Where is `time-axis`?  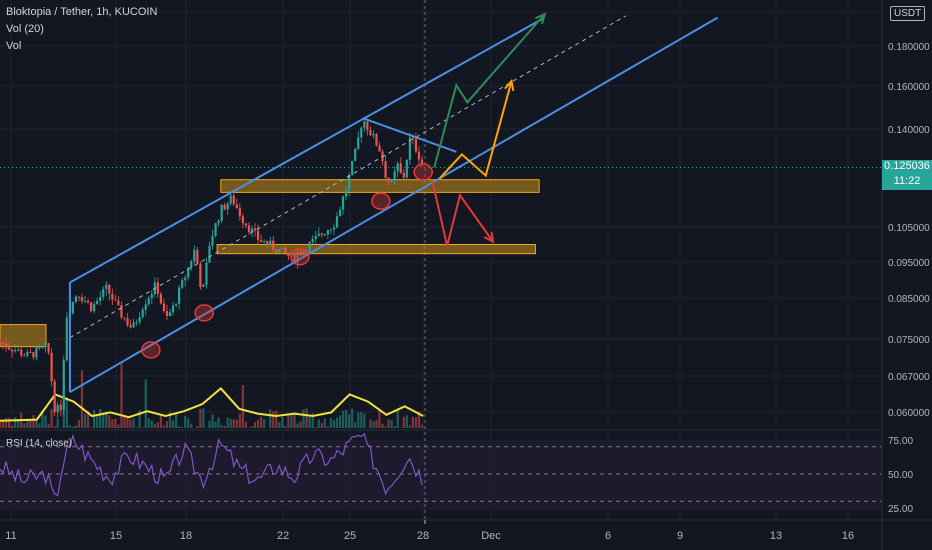 time-axis is located at coordinates (466, 535).